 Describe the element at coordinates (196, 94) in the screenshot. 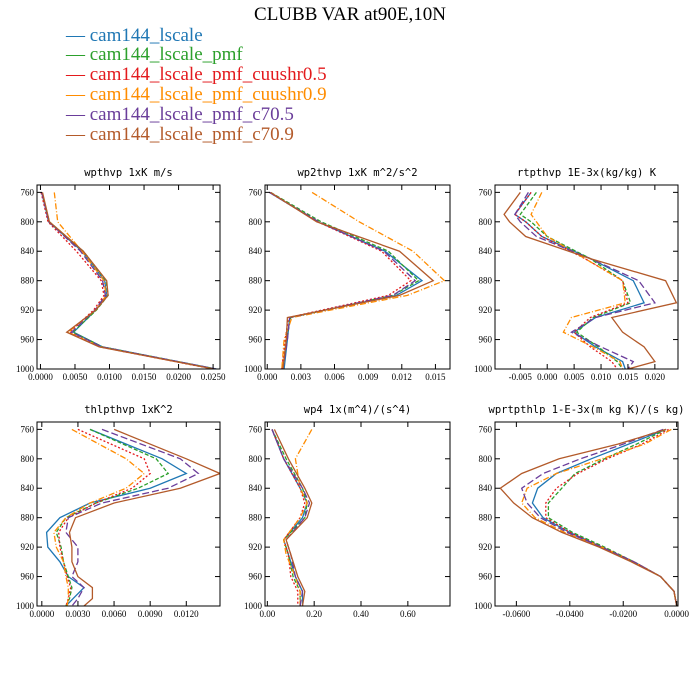

I see `legend-entry-cuushr0-9: — cam144_lscale_pmf_cuushr0.9` at that location.